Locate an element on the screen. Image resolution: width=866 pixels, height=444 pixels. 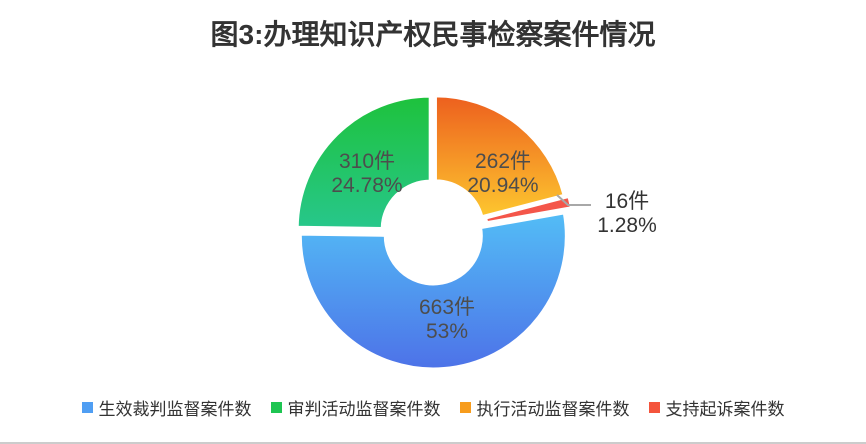
legend-item-3: 支持起诉案件数 is located at coordinates (716, 407).